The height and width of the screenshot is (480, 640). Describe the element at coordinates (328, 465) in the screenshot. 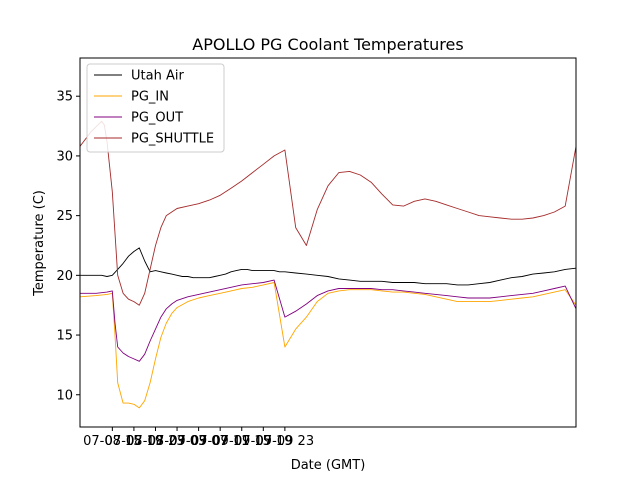

I see `x-axis-label: Date (GMT)` at that location.